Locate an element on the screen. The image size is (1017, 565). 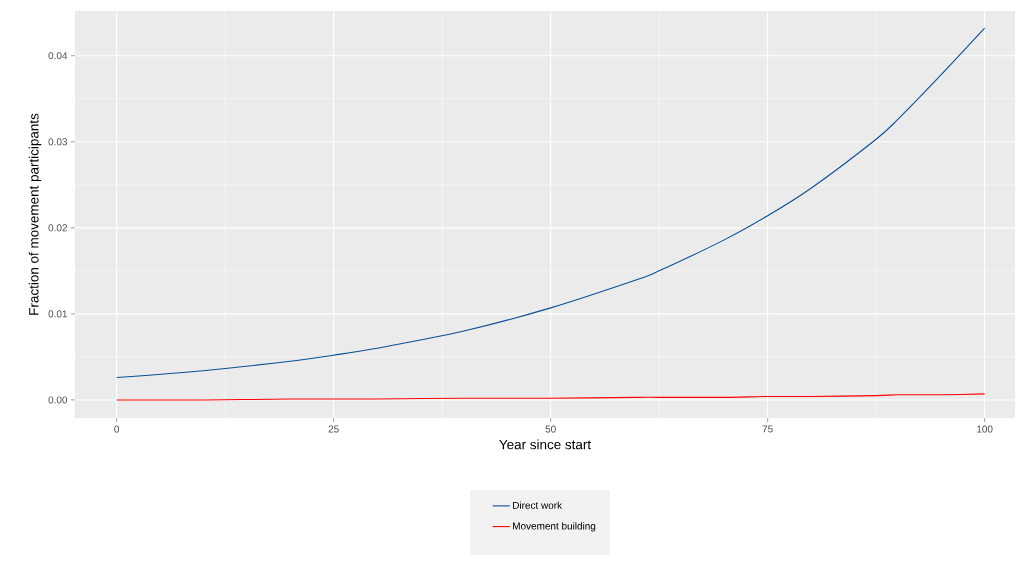
y-axis-title: Fraction of movement participants is located at coordinates (35, 214).